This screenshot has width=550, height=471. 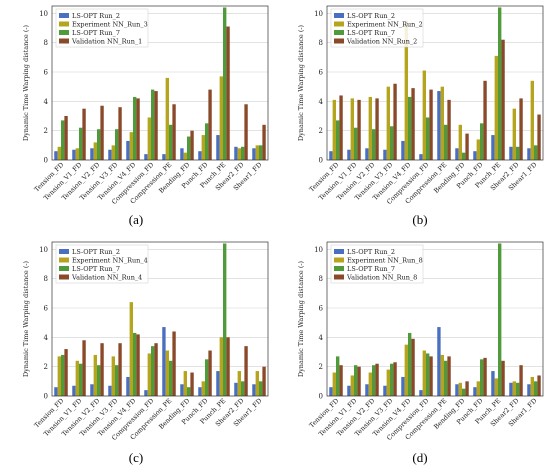 What do you see at coordinates (435, 83) in the screenshot?
I see `plot-frame` at bounding box center [435, 83].